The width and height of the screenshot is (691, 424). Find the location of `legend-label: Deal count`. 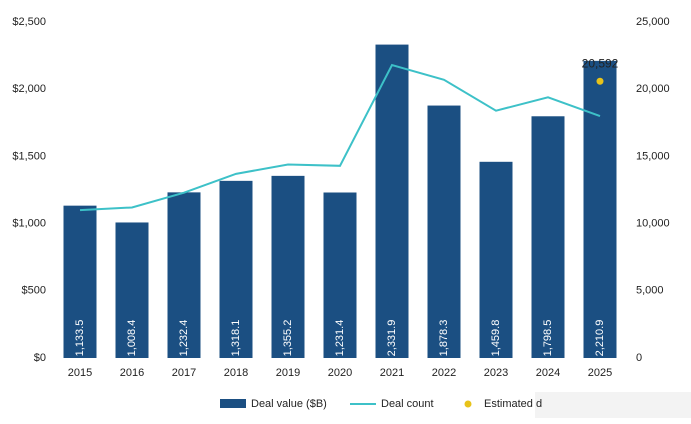

legend-label: Deal count is located at coordinates (407, 404).